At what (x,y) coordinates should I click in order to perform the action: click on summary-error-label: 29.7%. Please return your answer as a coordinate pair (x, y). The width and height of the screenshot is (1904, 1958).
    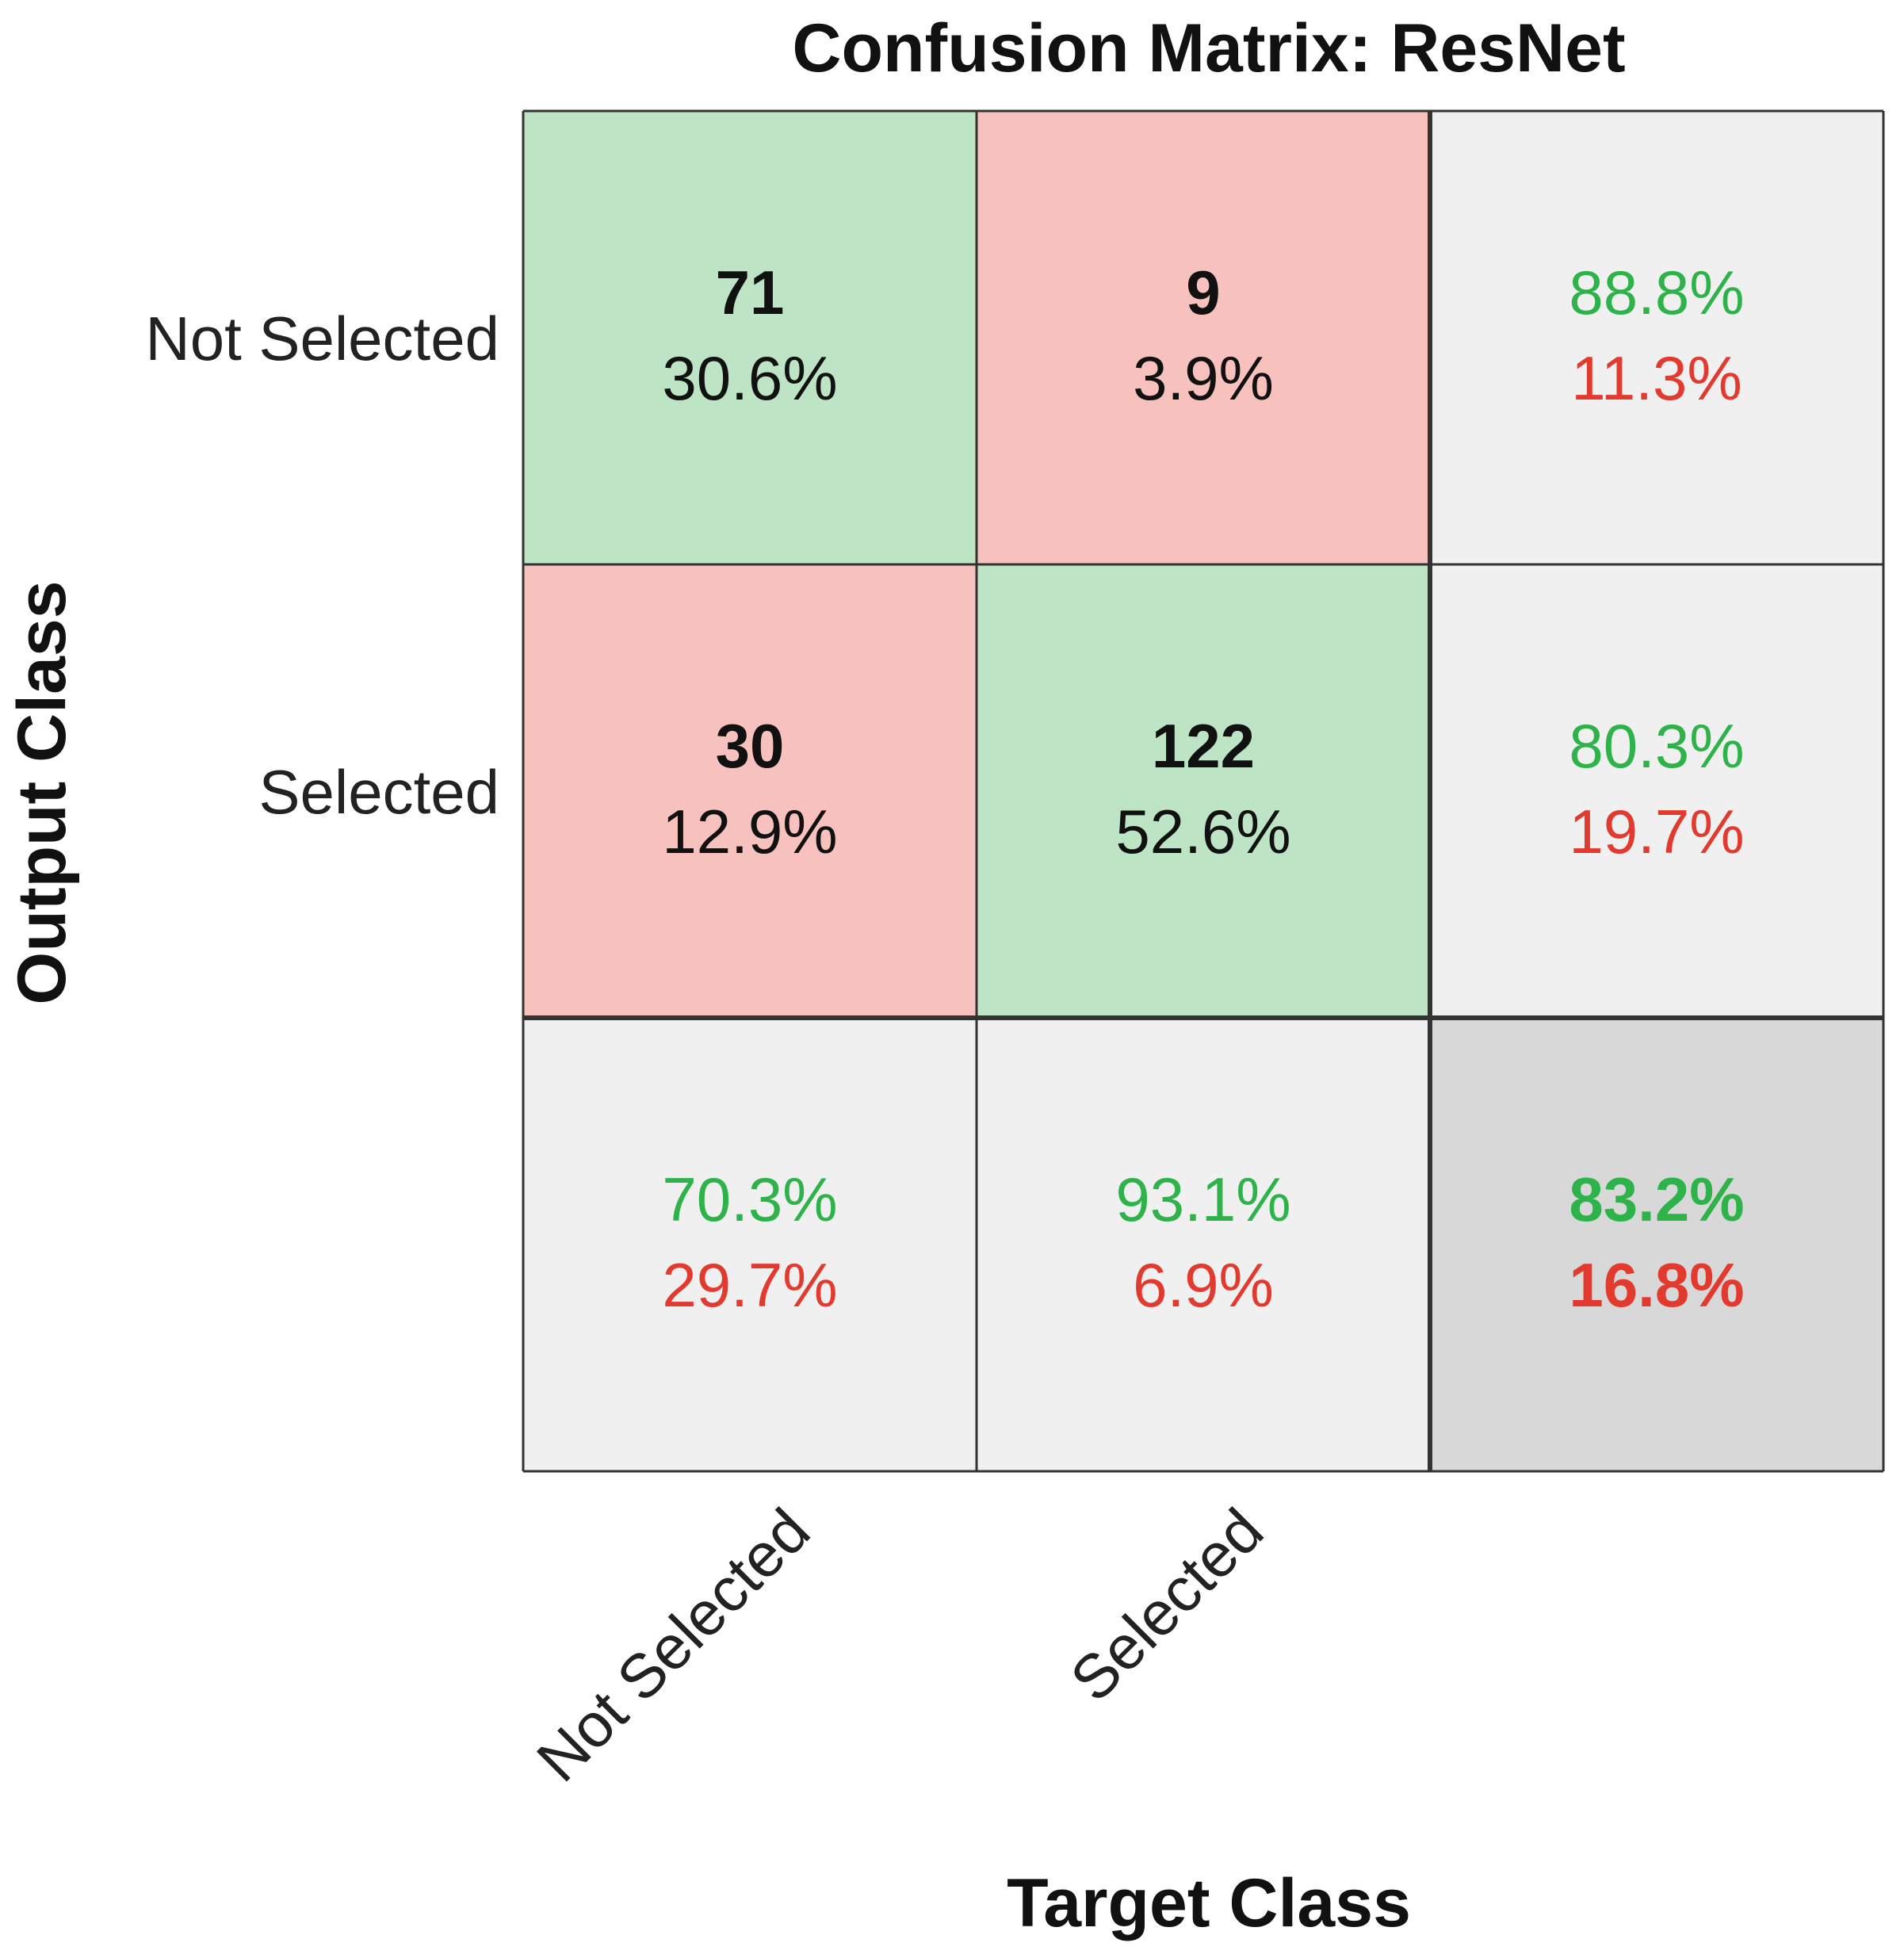
    Looking at the image, I should click on (749, 1285).